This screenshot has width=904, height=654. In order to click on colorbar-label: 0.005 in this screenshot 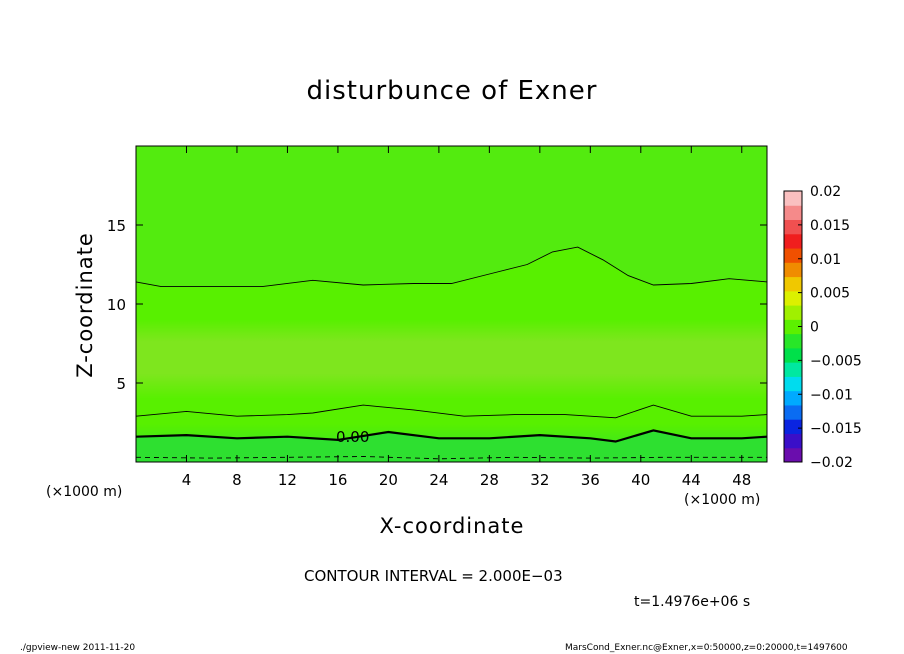, I will do `click(830, 294)`.